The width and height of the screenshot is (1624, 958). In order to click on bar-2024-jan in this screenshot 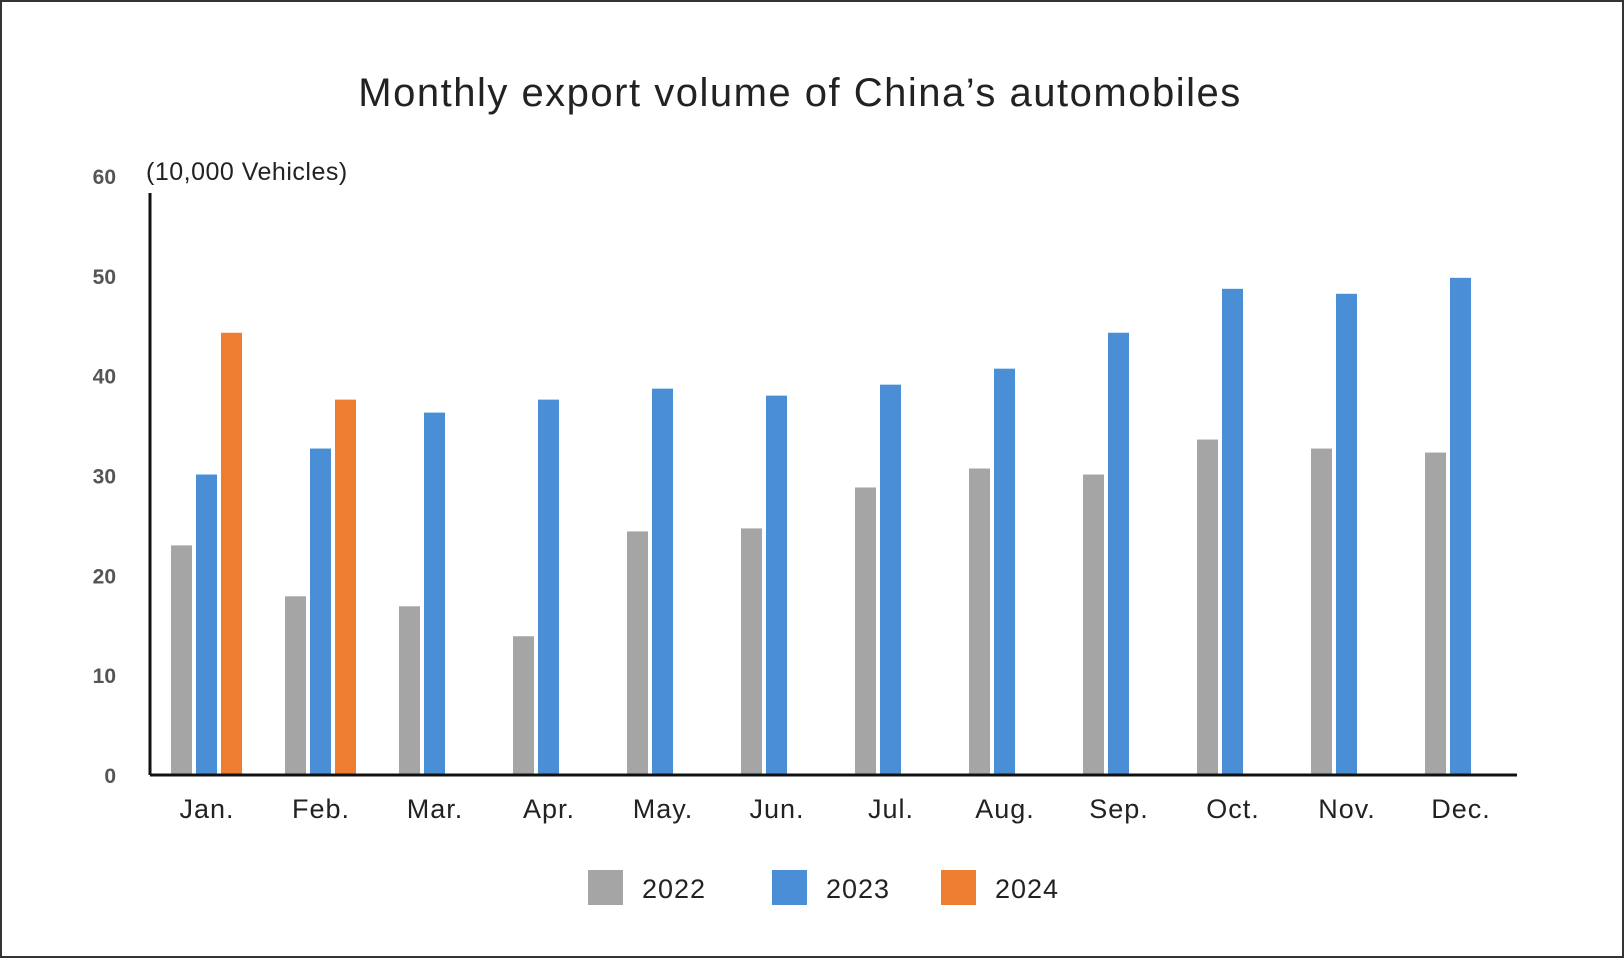, I will do `click(231, 553)`.